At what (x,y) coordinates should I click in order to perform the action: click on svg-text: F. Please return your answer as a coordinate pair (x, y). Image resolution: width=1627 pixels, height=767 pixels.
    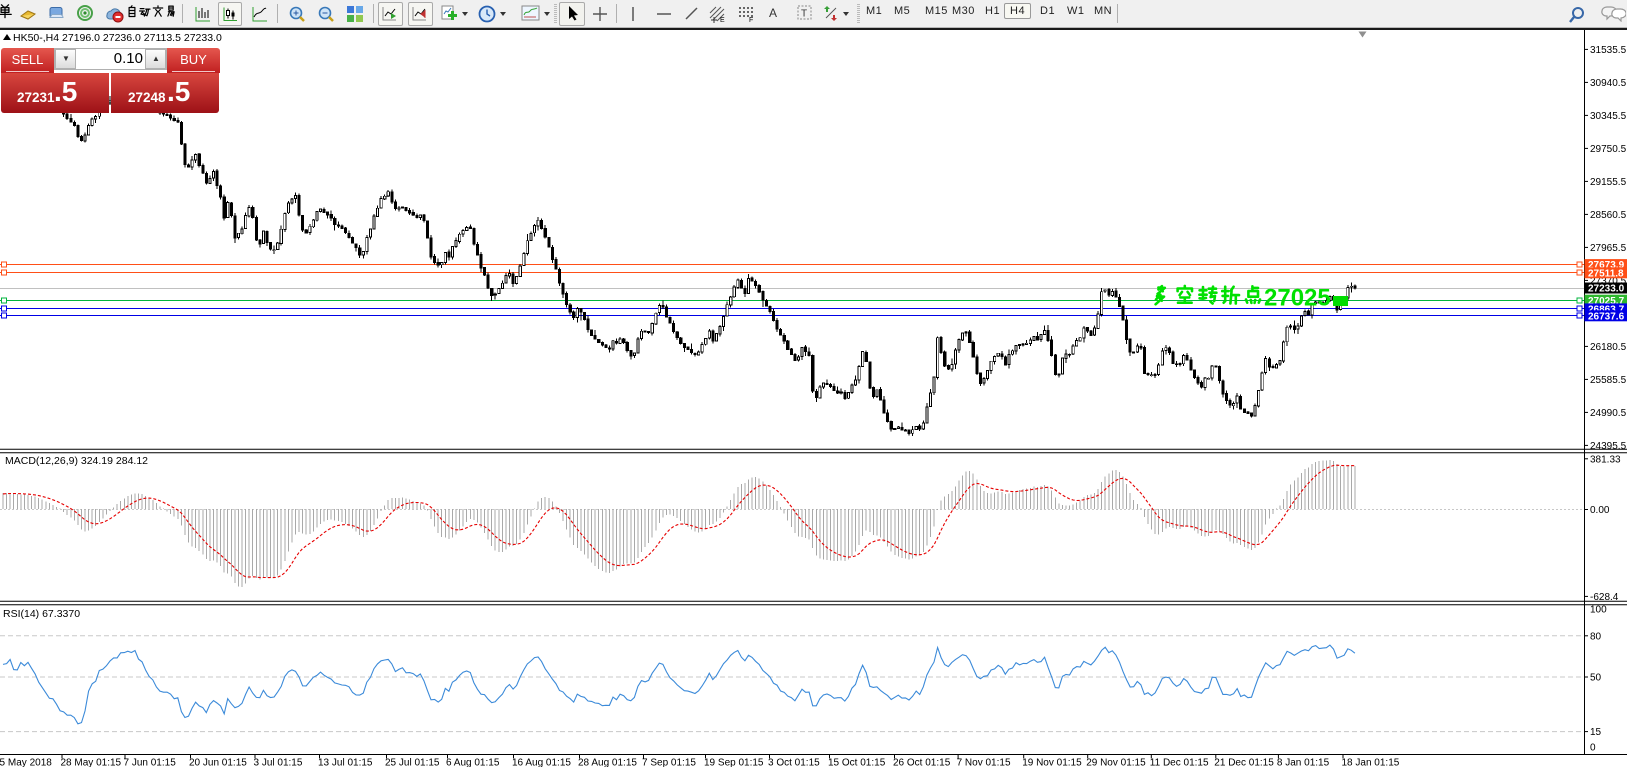
    Looking at the image, I should click on (751, 20).